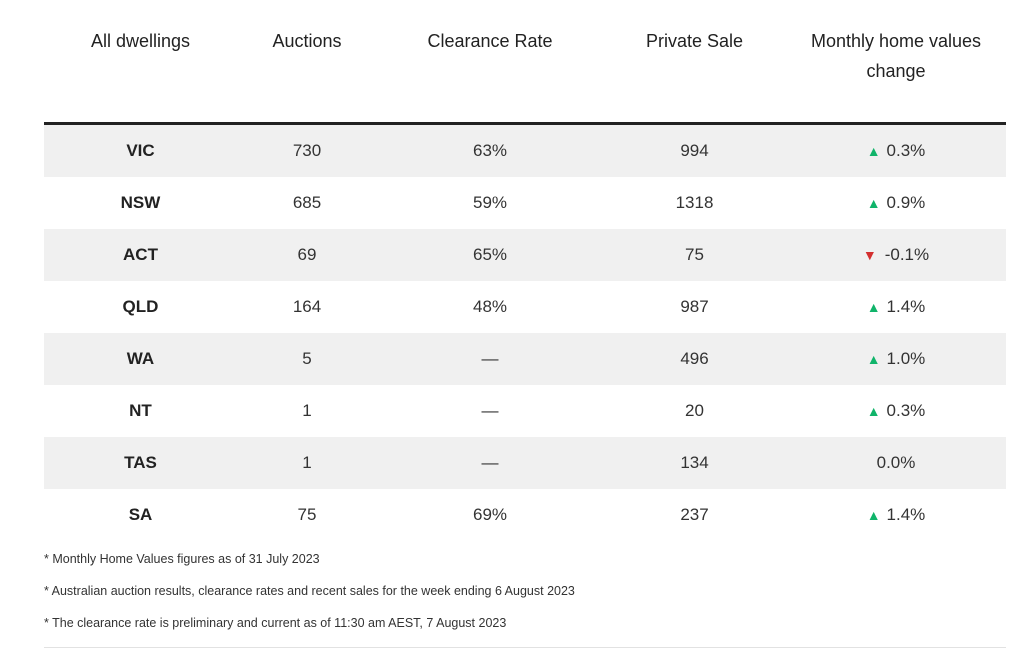 This screenshot has width=1024, height=660. Describe the element at coordinates (307, 514) in the screenshot. I see `auctions-cell: 75` at that location.